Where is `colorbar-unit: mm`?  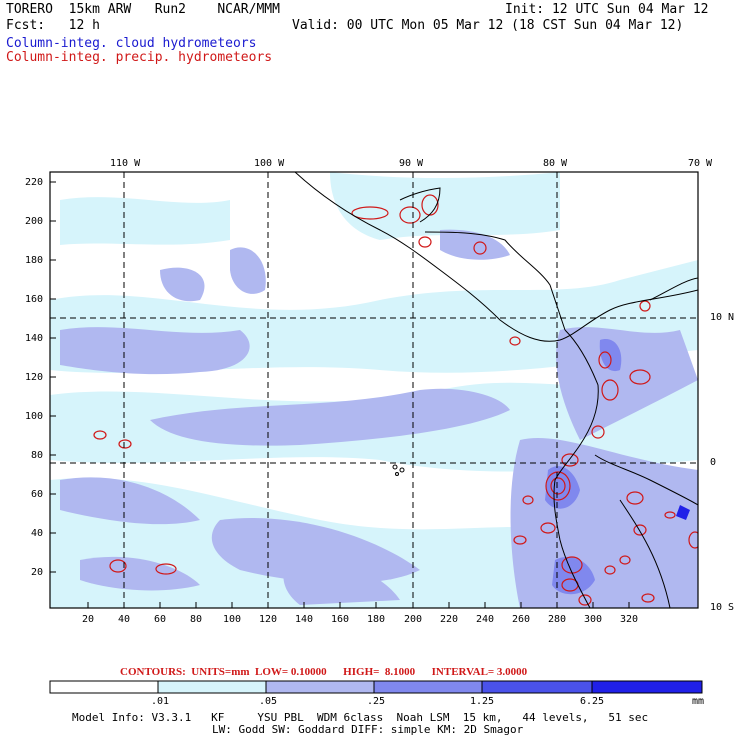
colorbar-unit: mm is located at coordinates (698, 701).